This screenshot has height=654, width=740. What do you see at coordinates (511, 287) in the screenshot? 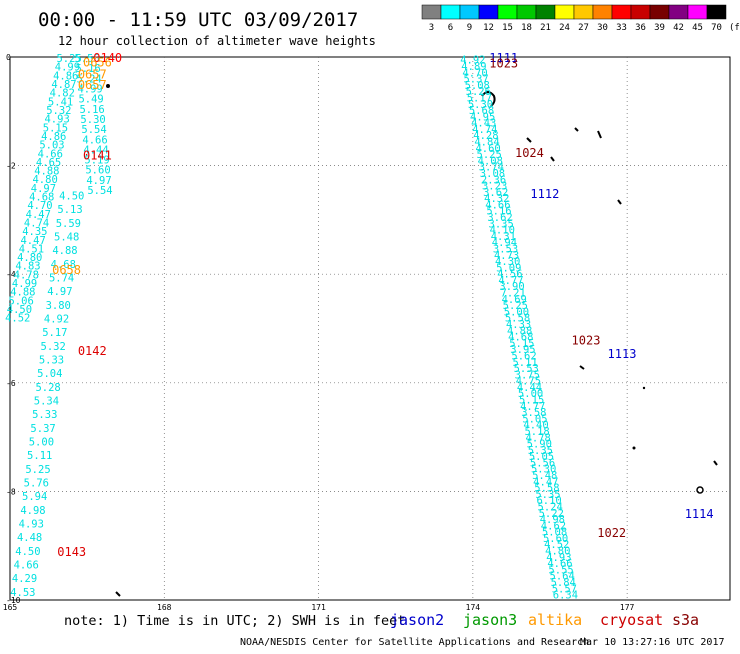
I see `swh-value-label: 3.90` at bounding box center [511, 287].